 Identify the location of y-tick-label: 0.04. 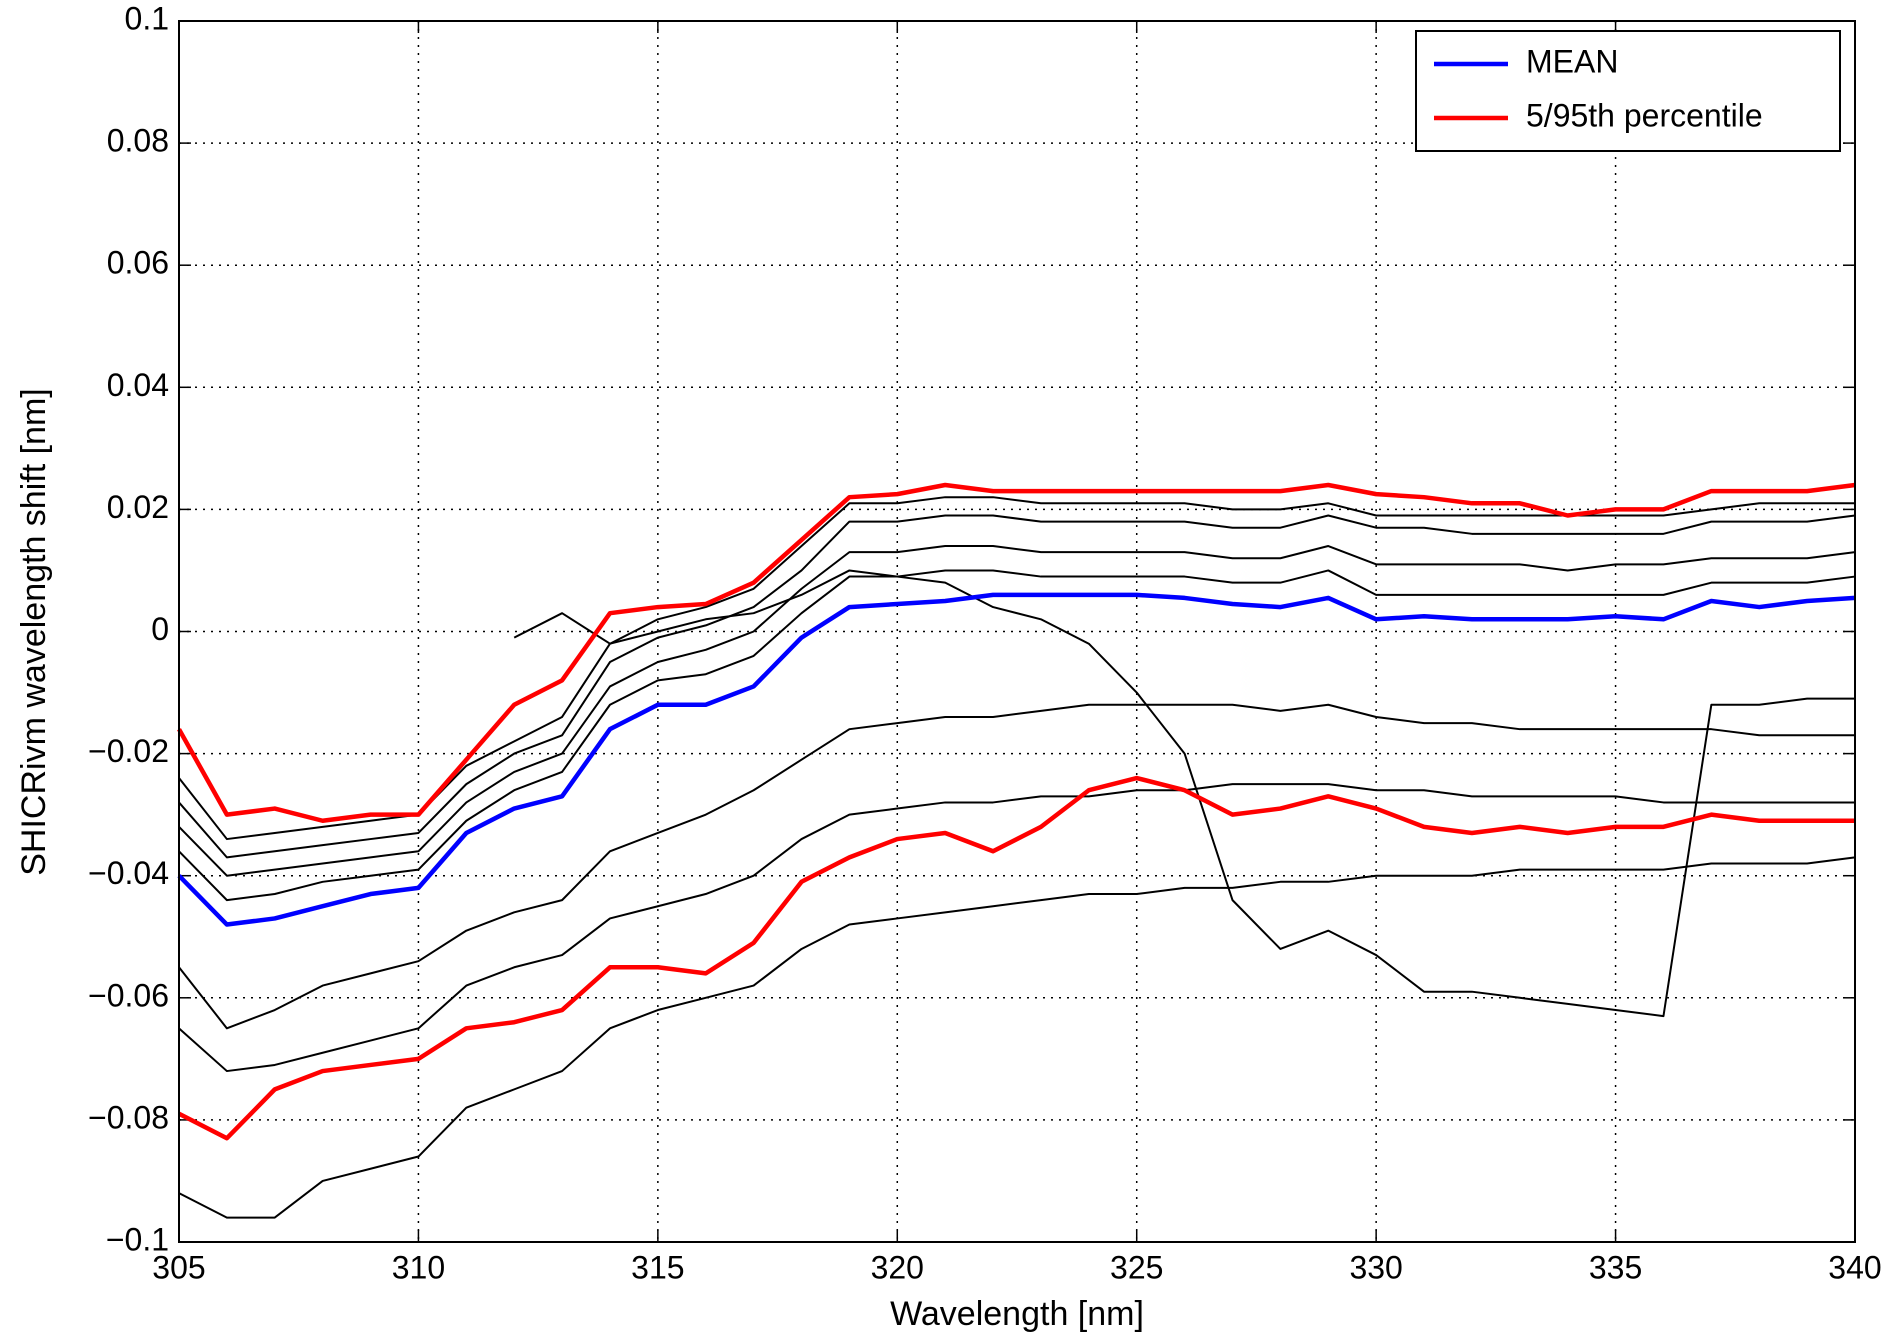
(138, 385).